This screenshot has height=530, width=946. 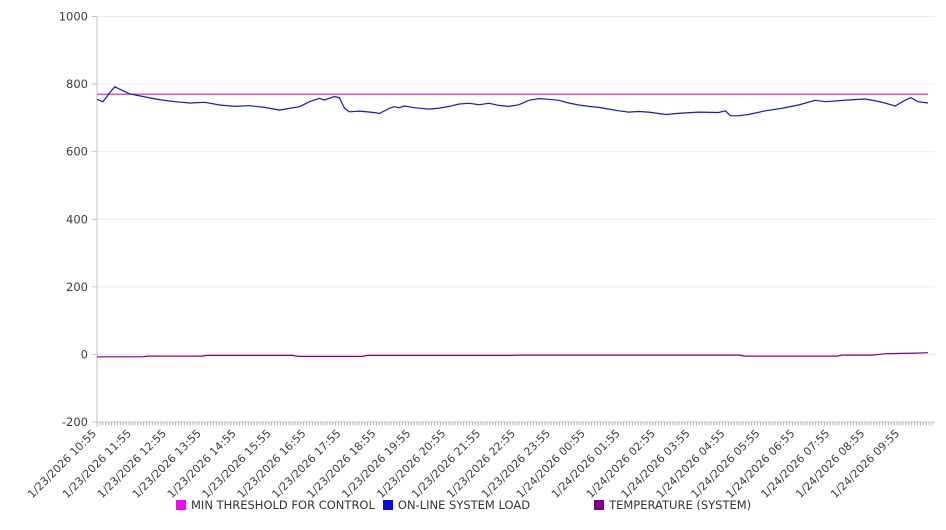 I want to click on y-tick-label: 400, so click(x=77, y=219).